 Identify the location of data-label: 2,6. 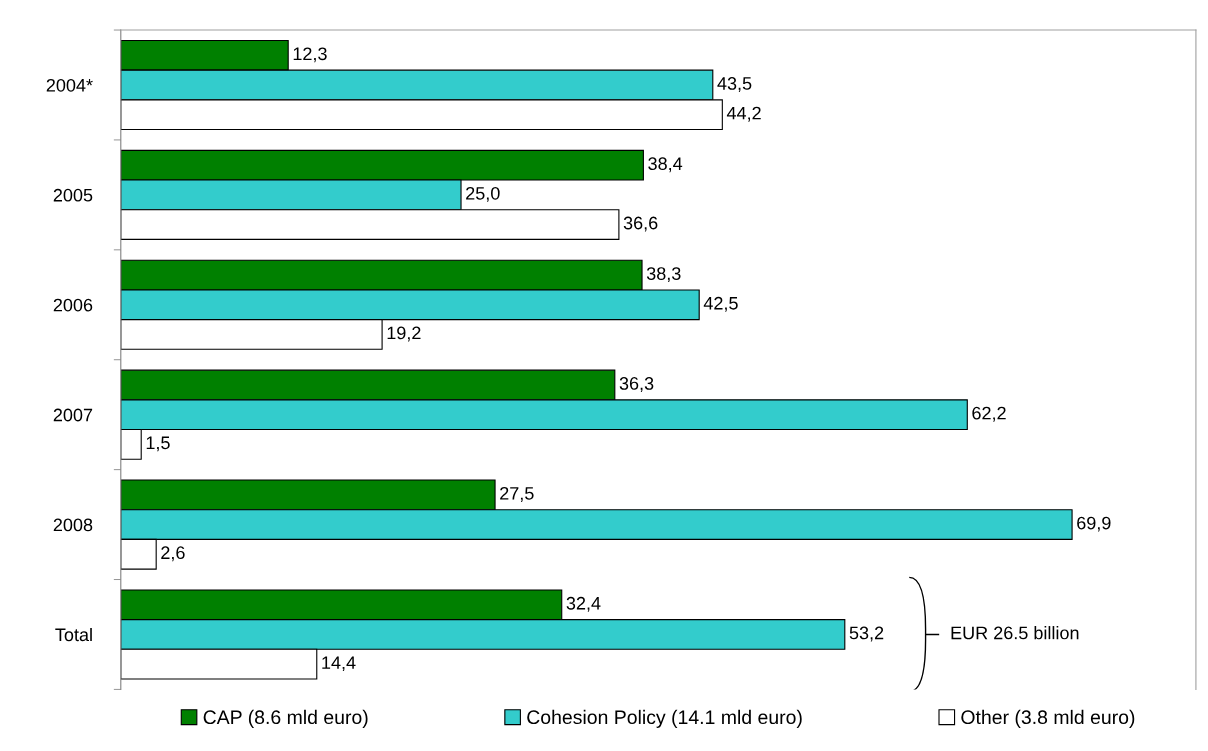
(173, 554).